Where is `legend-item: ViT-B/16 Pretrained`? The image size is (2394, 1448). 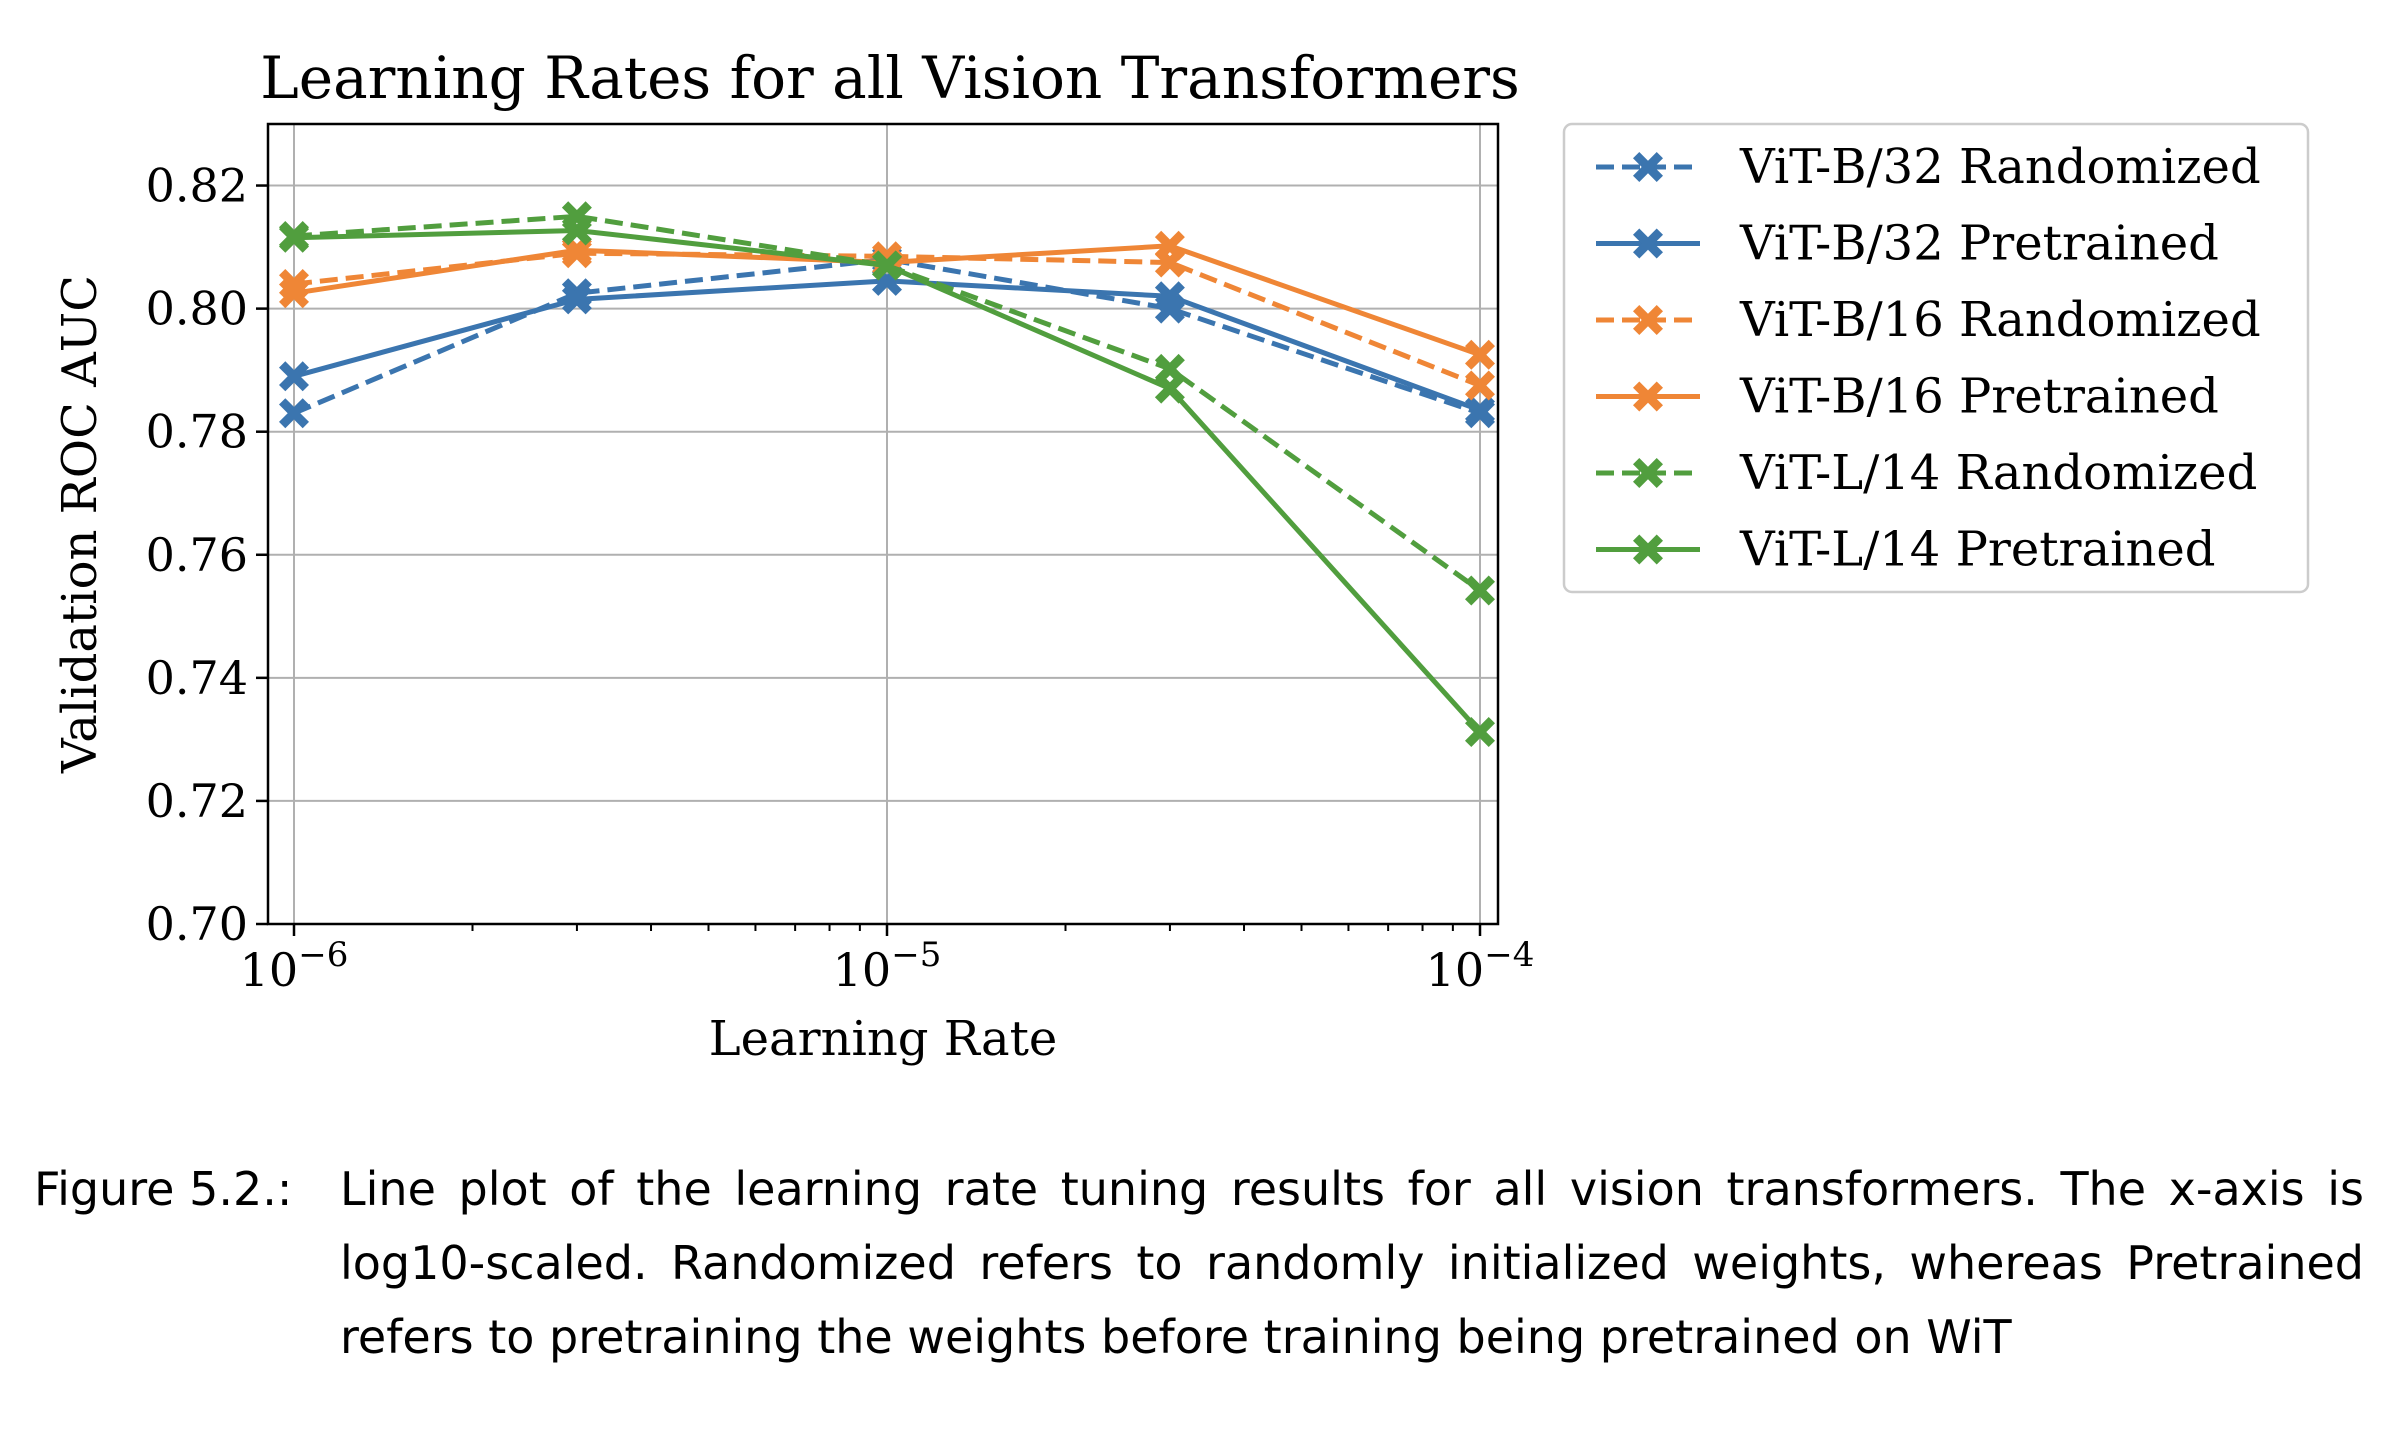 legend-item: ViT-B/16 Pretrained is located at coordinates (1907, 397).